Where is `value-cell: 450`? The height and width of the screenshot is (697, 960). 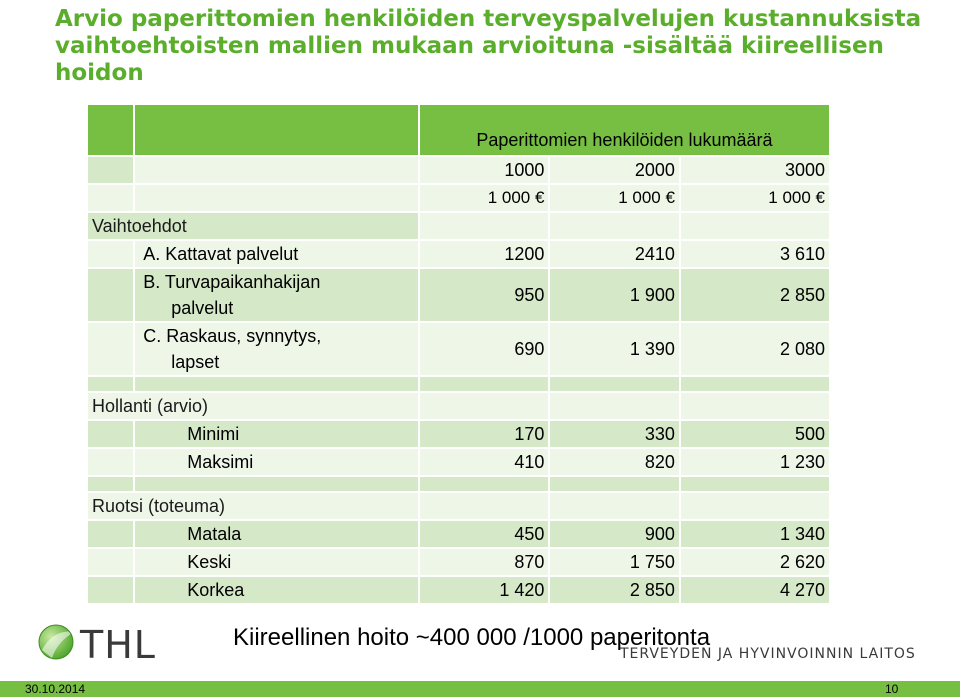 value-cell: 450 is located at coordinates (484, 534).